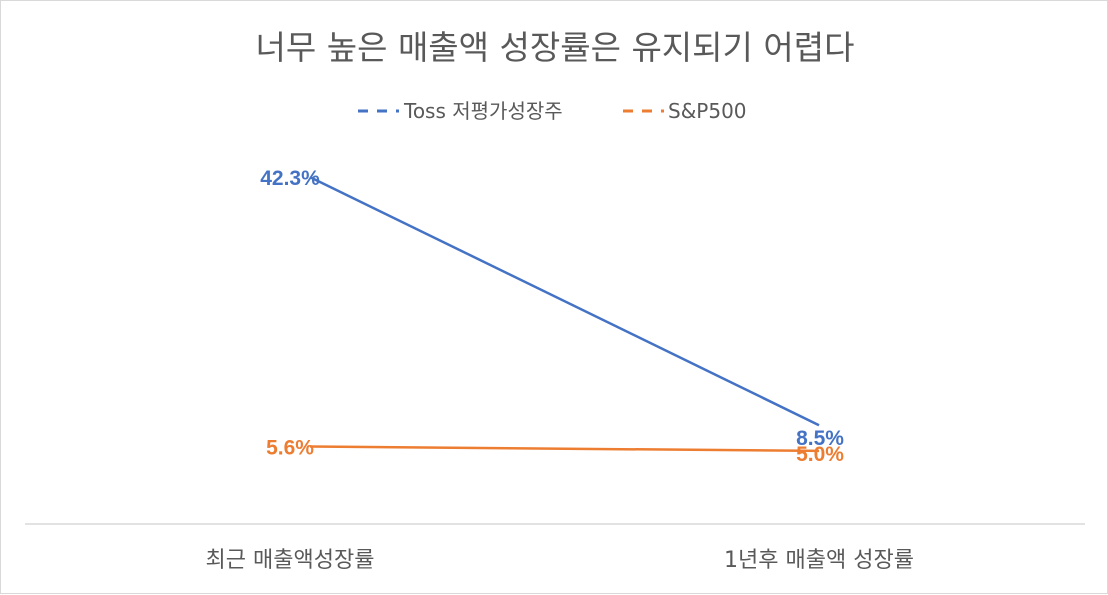  What do you see at coordinates (820, 454) in the screenshot?
I see `data-label-sp500-1: 5.0%` at bounding box center [820, 454].